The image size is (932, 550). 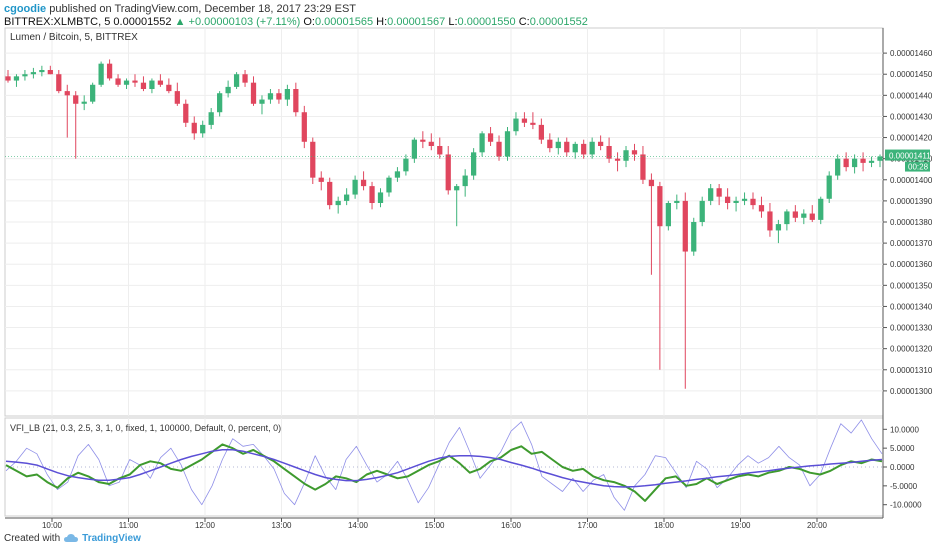 What do you see at coordinates (904, 486) in the screenshot?
I see `indicator-axis-tick: -5.0000` at bounding box center [904, 486].